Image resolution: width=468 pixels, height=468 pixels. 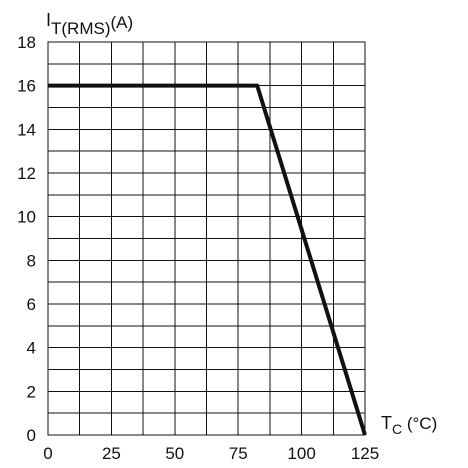 I want to click on x-tick-label: 25, so click(x=111, y=453).